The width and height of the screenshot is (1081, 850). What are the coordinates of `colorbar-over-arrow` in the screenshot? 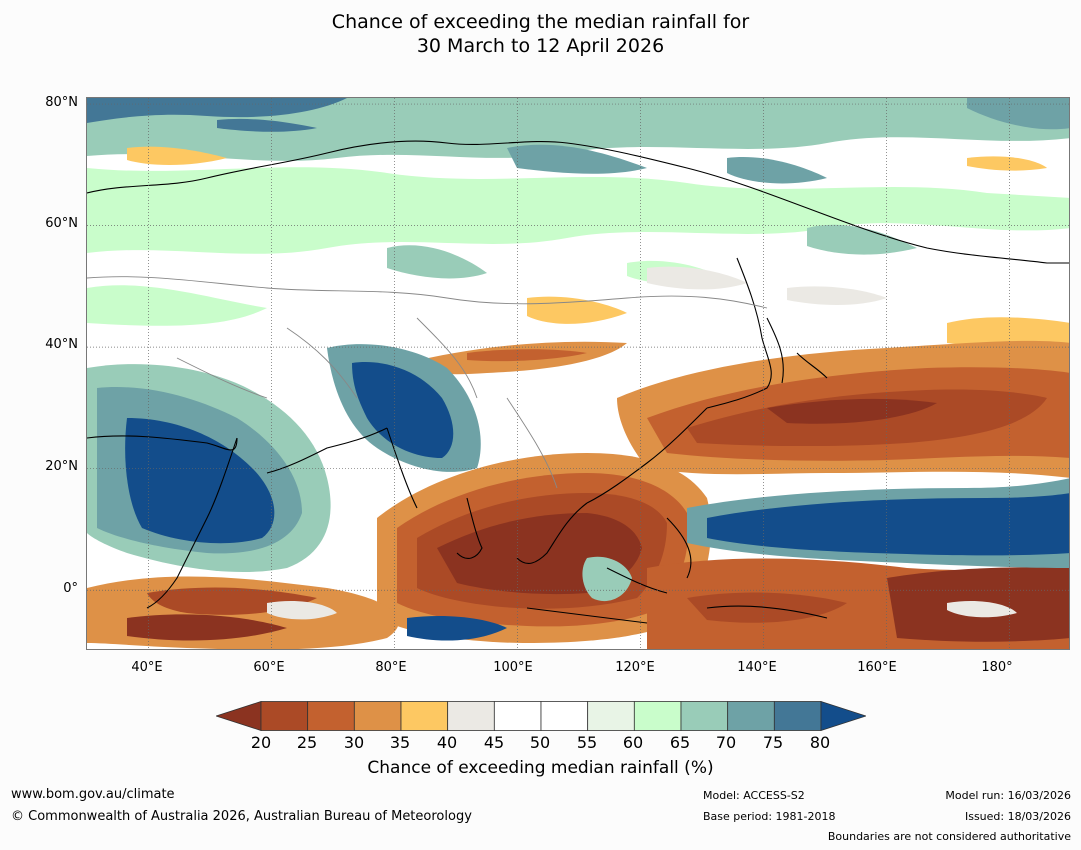 It's located at (843, 716).